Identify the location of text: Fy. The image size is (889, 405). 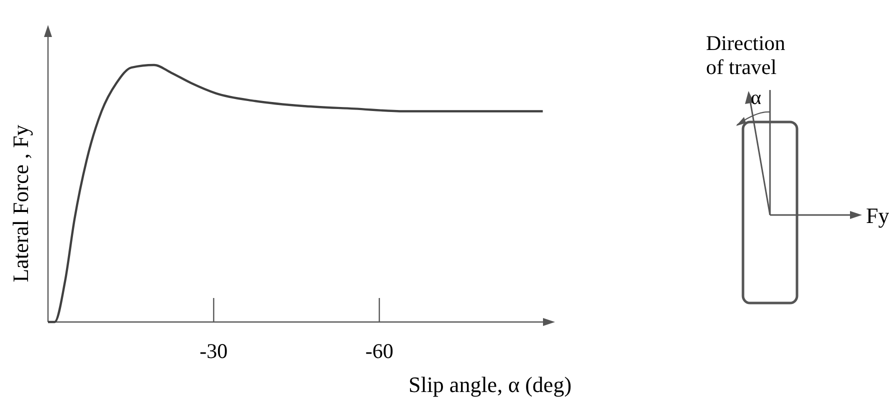
(877, 215).